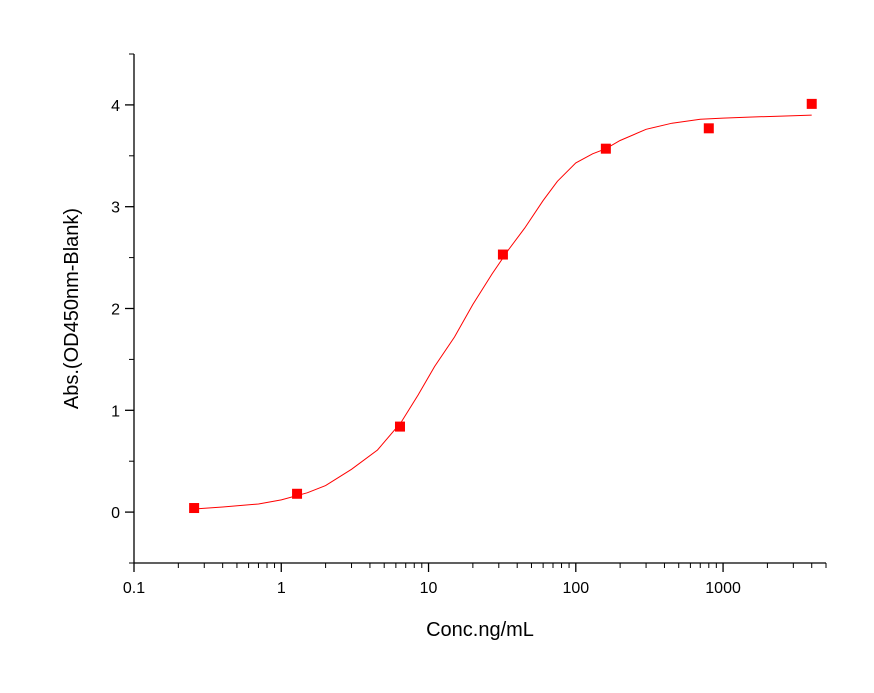 The height and width of the screenshot is (693, 874). What do you see at coordinates (723, 588) in the screenshot?
I see `x-tick-label: 1000` at bounding box center [723, 588].